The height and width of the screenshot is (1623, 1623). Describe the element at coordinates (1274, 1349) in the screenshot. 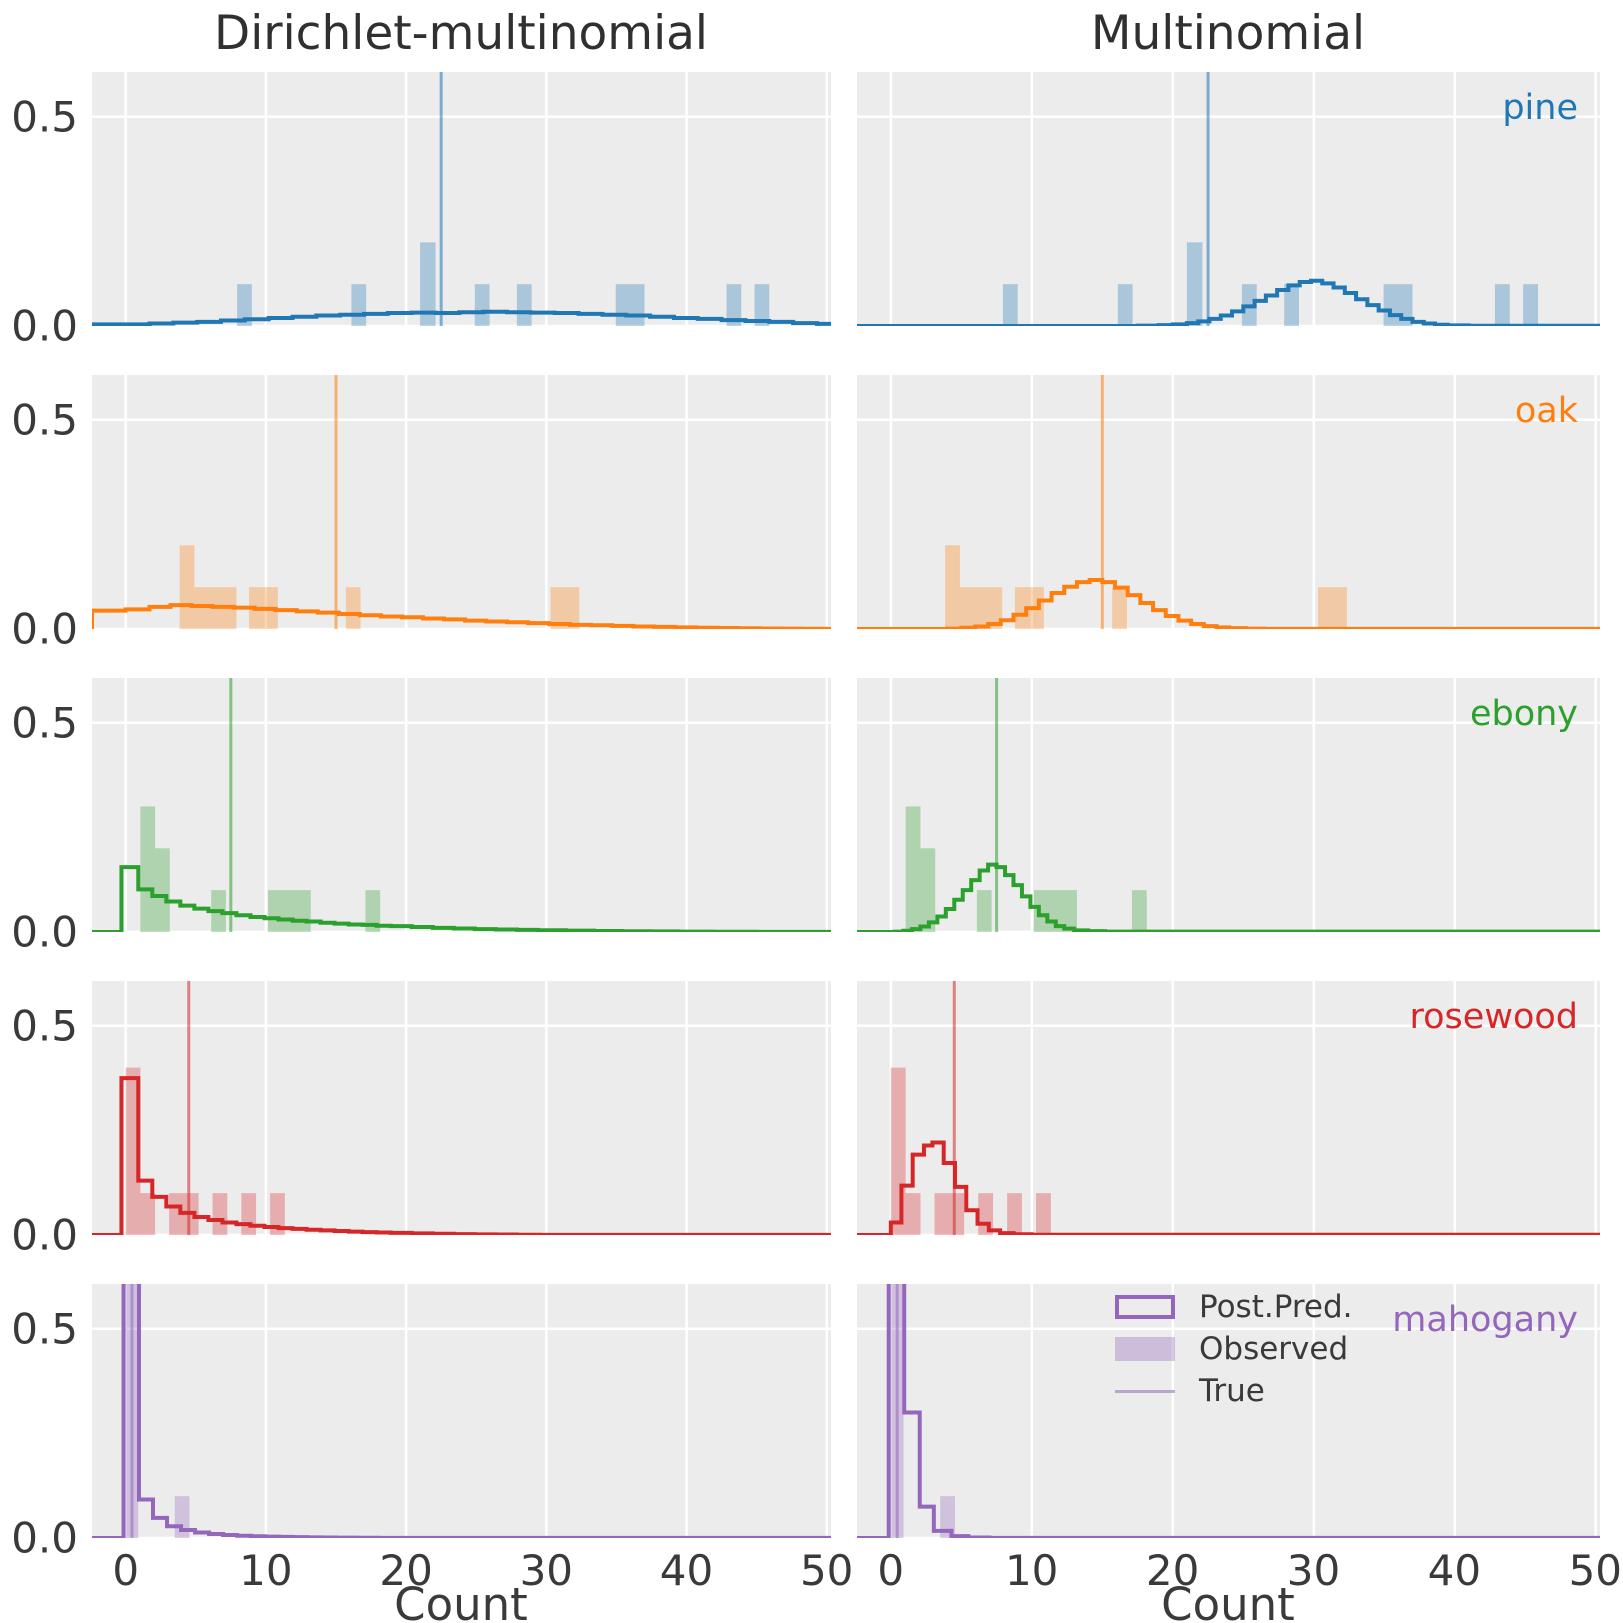

I see `legend-label-observed: Observed` at that location.